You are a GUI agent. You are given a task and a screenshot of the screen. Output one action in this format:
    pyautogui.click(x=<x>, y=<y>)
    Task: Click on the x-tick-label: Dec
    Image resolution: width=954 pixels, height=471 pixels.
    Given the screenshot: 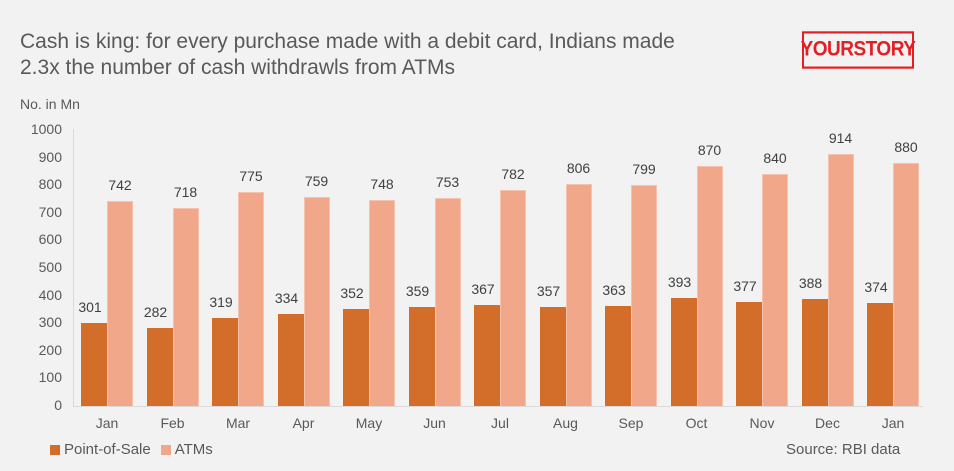 What is the action you would take?
    pyautogui.click(x=827, y=423)
    